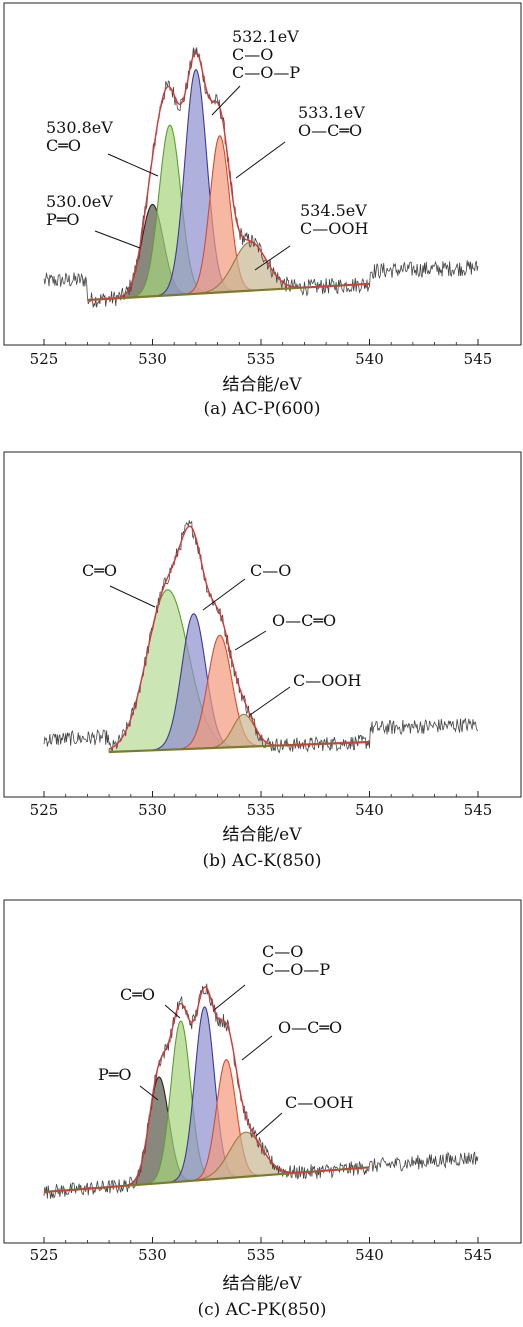 The width and height of the screenshot is (523, 1327). Describe the element at coordinates (270, 570) in the screenshot. I see `peak-annotation: C—O` at that location.